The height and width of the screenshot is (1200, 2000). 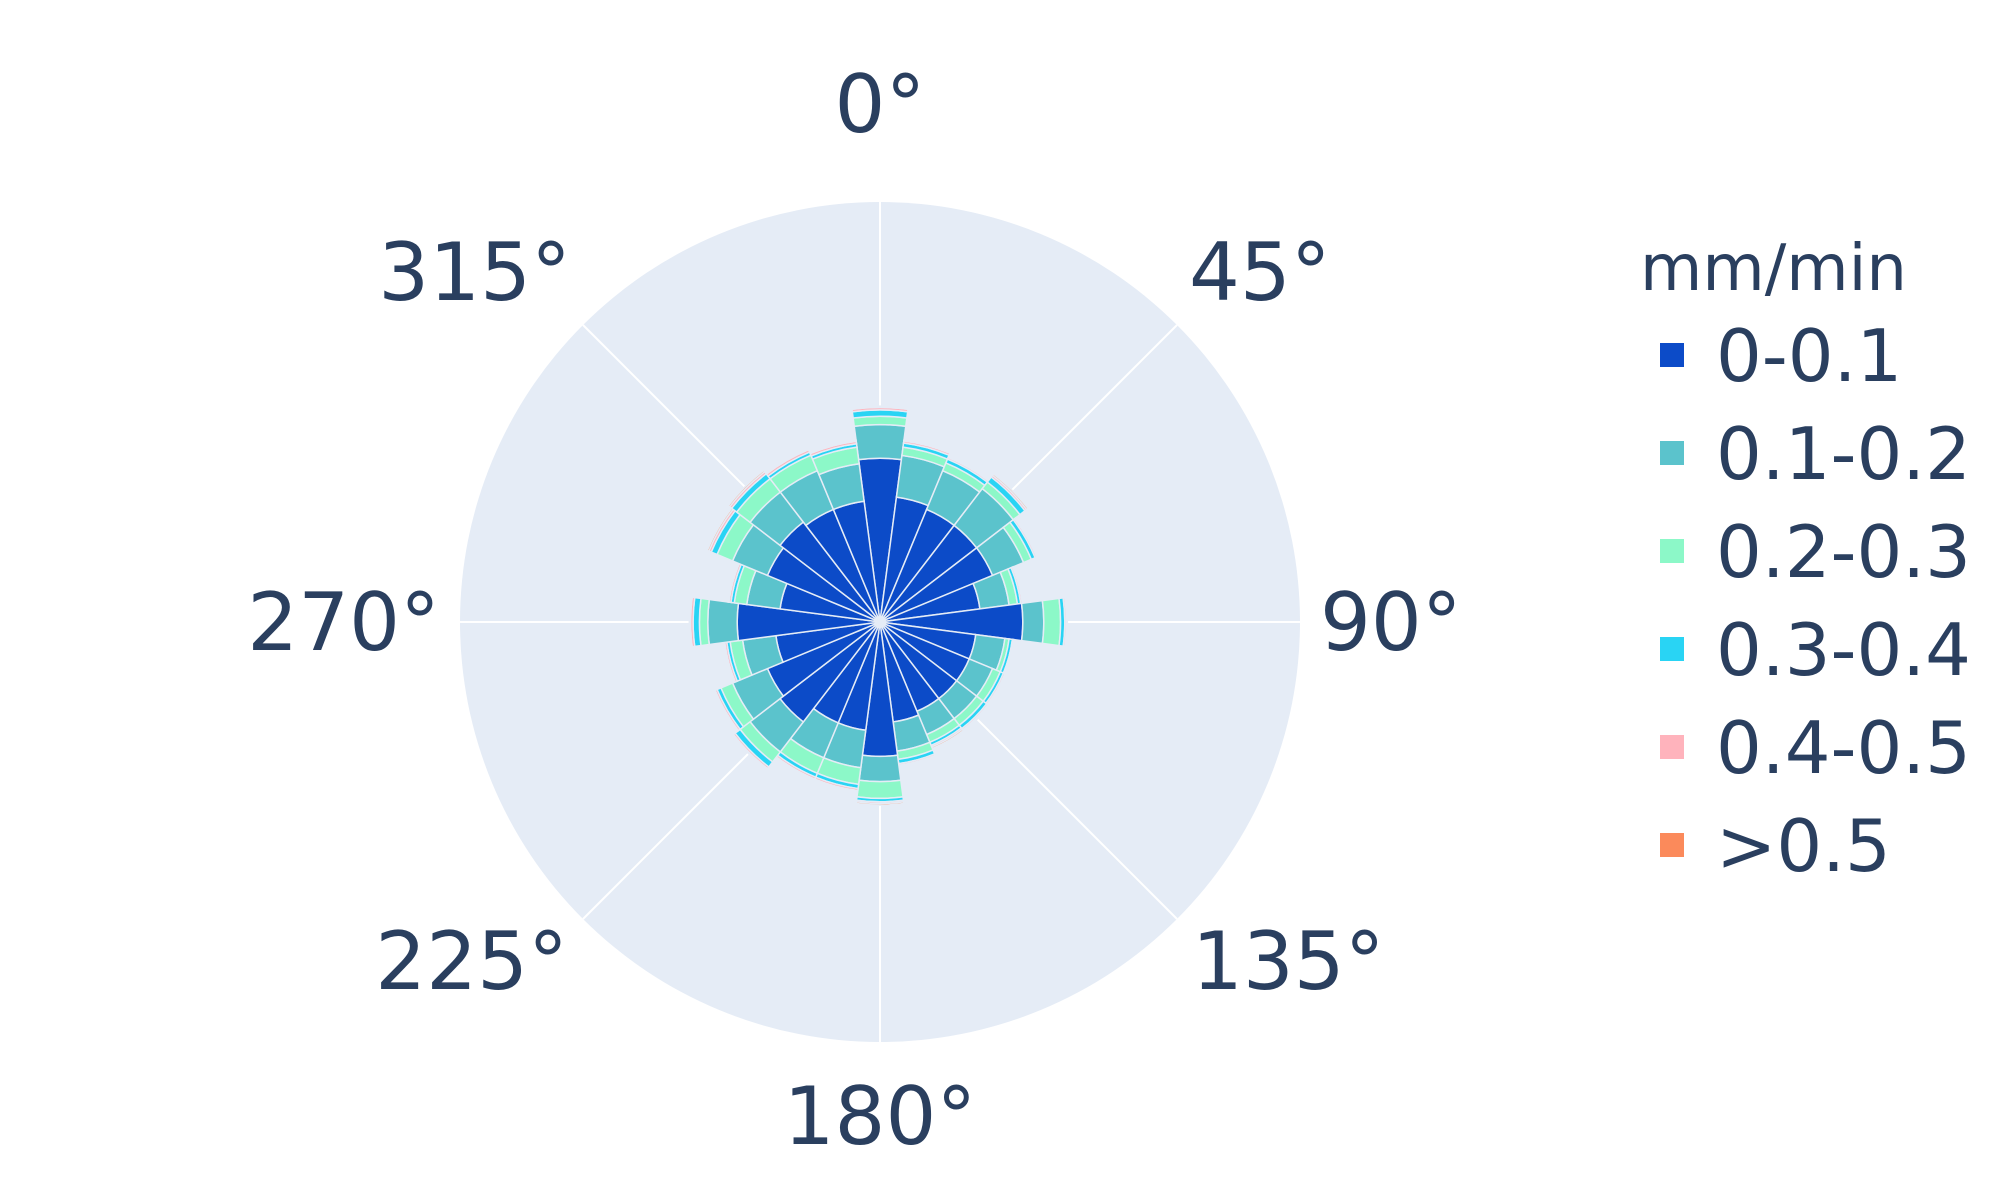 I want to click on legend-item: >0.5, so click(x=1775, y=846).